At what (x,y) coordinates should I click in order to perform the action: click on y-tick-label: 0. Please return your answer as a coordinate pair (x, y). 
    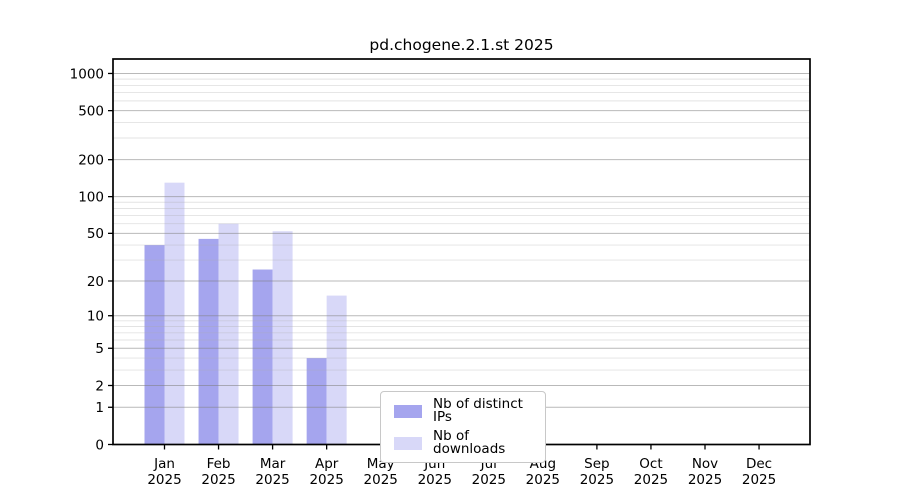
    Looking at the image, I should click on (99, 445).